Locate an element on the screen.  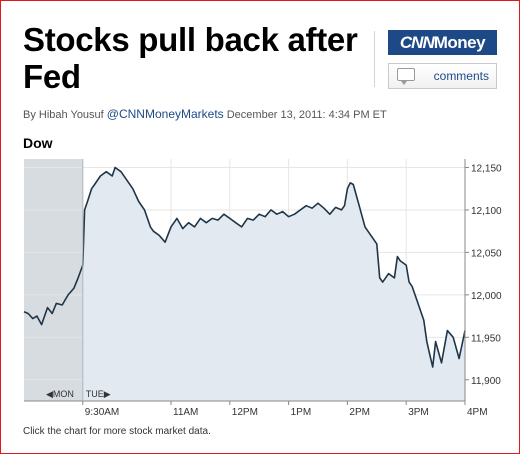
header-divider is located at coordinates (374, 59).